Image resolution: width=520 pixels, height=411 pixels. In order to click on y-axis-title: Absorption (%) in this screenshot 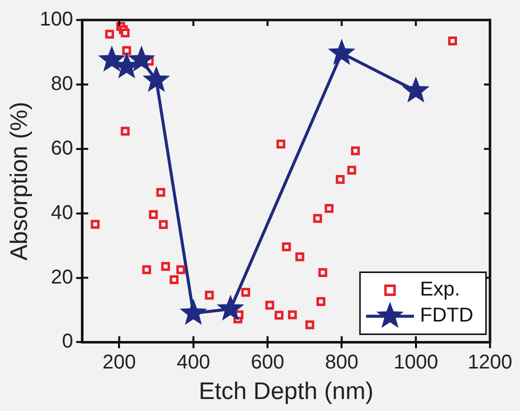, I will do `click(20, 181)`.